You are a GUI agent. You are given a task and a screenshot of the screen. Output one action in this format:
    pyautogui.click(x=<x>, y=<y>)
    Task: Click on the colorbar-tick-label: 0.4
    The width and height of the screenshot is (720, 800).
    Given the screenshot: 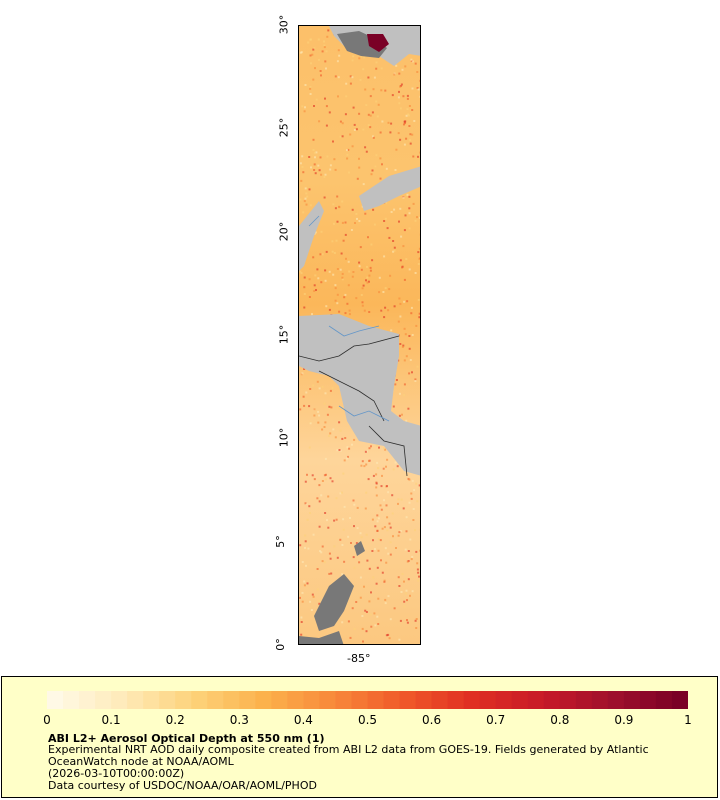 What is the action you would take?
    pyautogui.click(x=303, y=720)
    